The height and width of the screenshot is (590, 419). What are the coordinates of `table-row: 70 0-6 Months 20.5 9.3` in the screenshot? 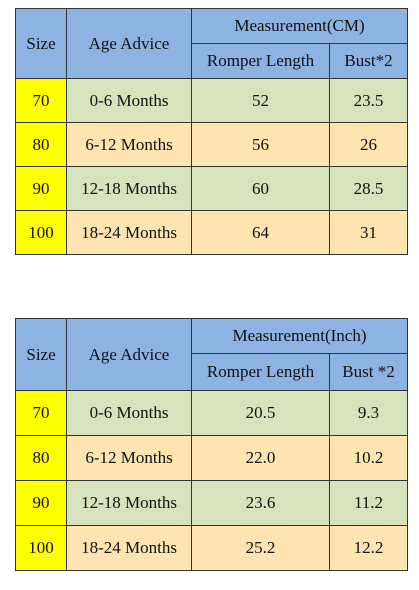 It's located at (211, 413).